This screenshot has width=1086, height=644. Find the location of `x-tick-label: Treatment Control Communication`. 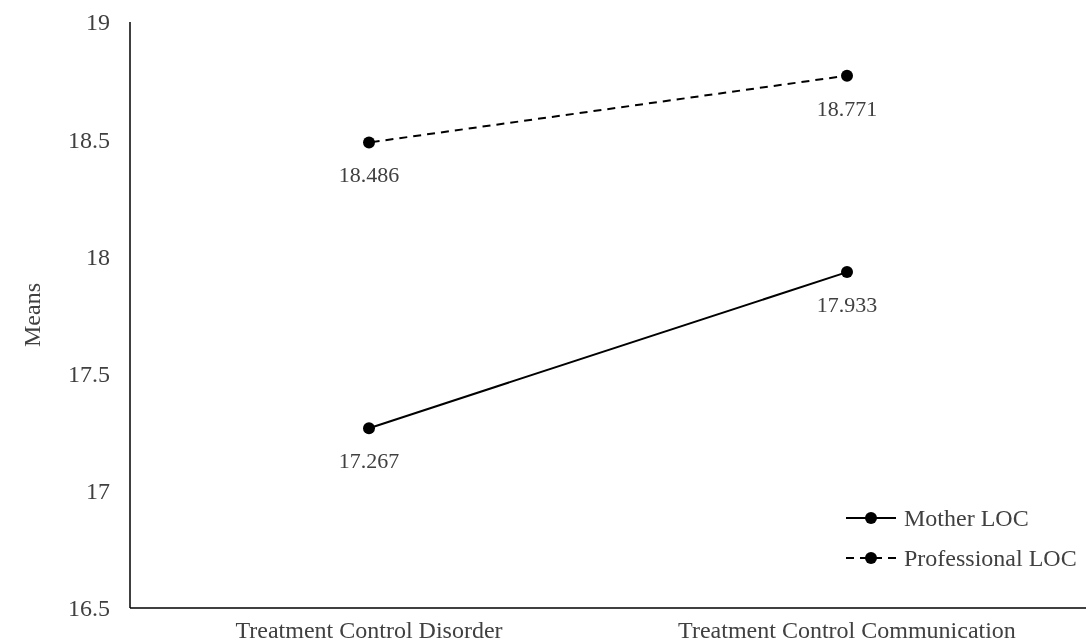

x-tick-label: Treatment Control Communication is located at coordinates (847, 630).